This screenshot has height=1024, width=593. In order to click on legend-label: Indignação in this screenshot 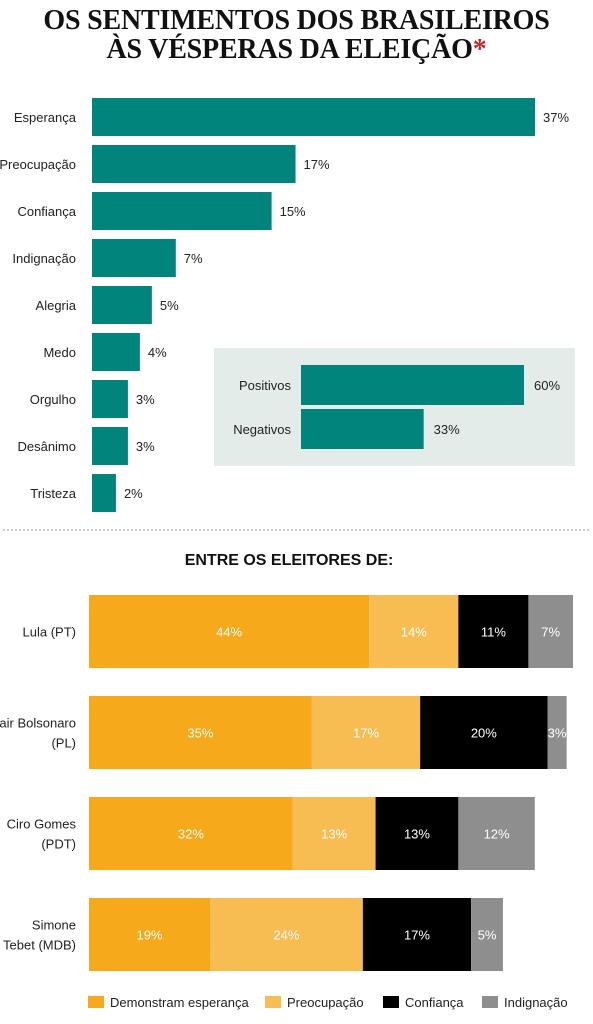, I will do `click(536, 1002)`.